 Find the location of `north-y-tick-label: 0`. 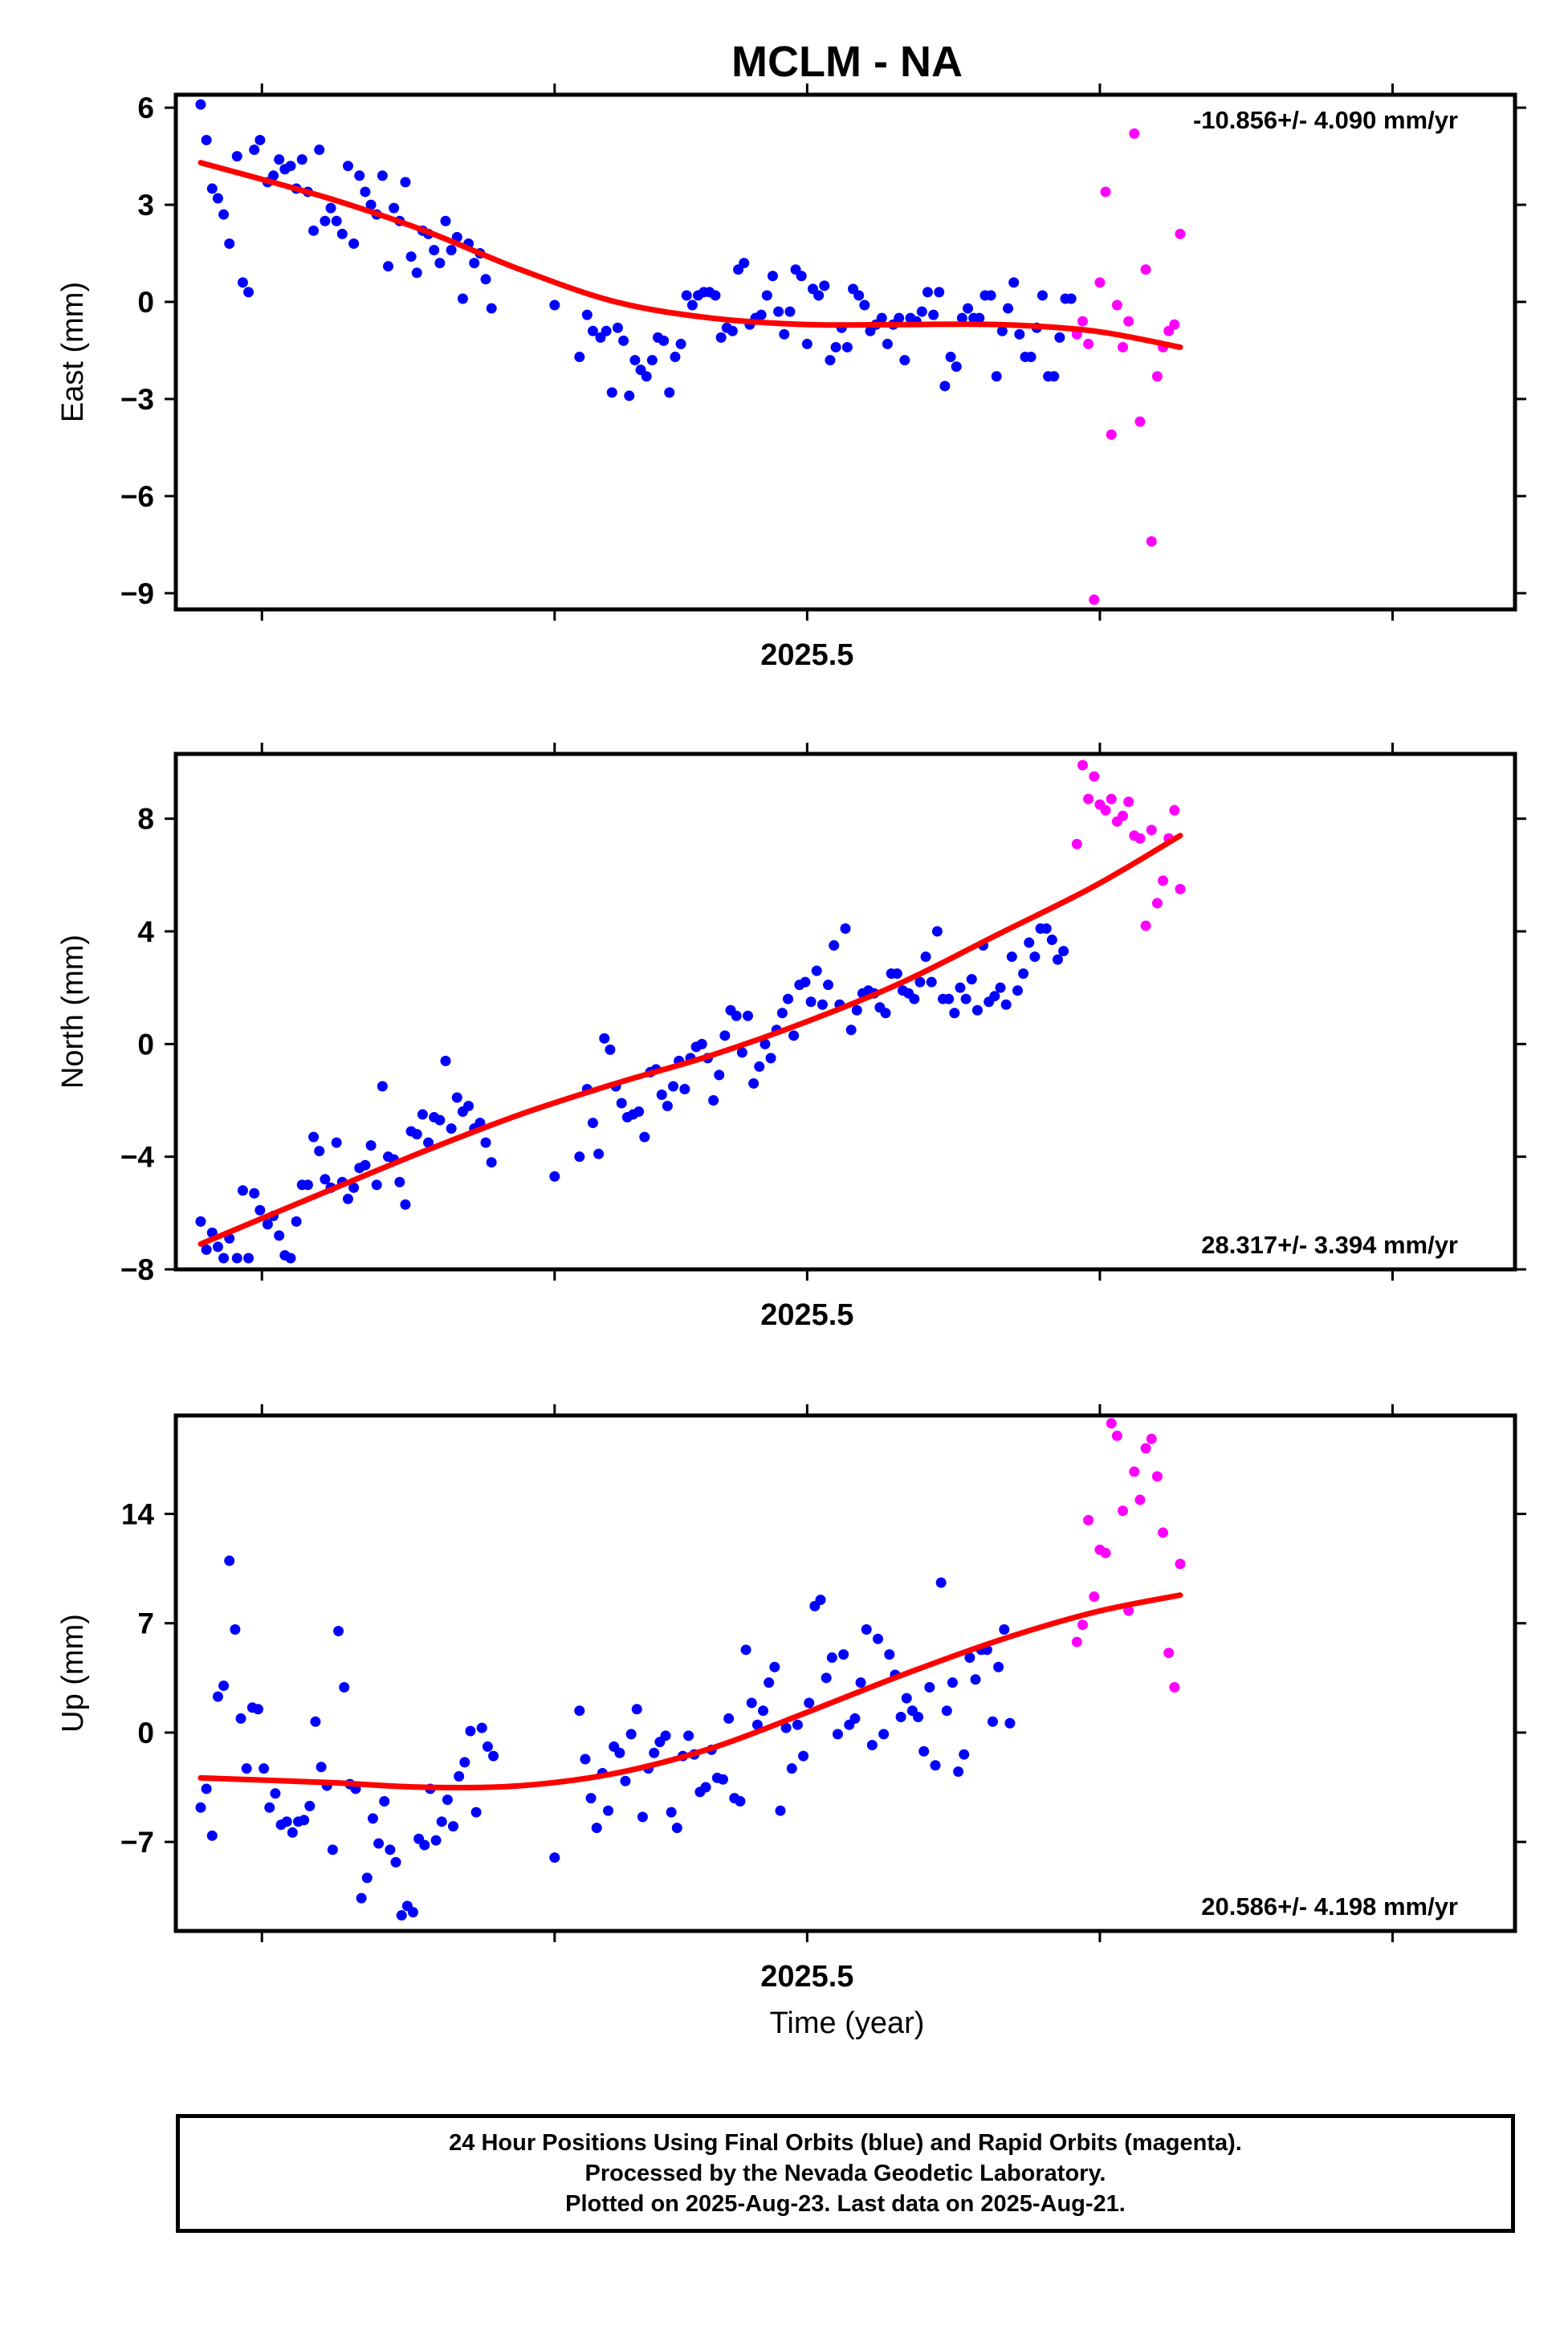

north-y-tick-label: 0 is located at coordinates (145, 1044).